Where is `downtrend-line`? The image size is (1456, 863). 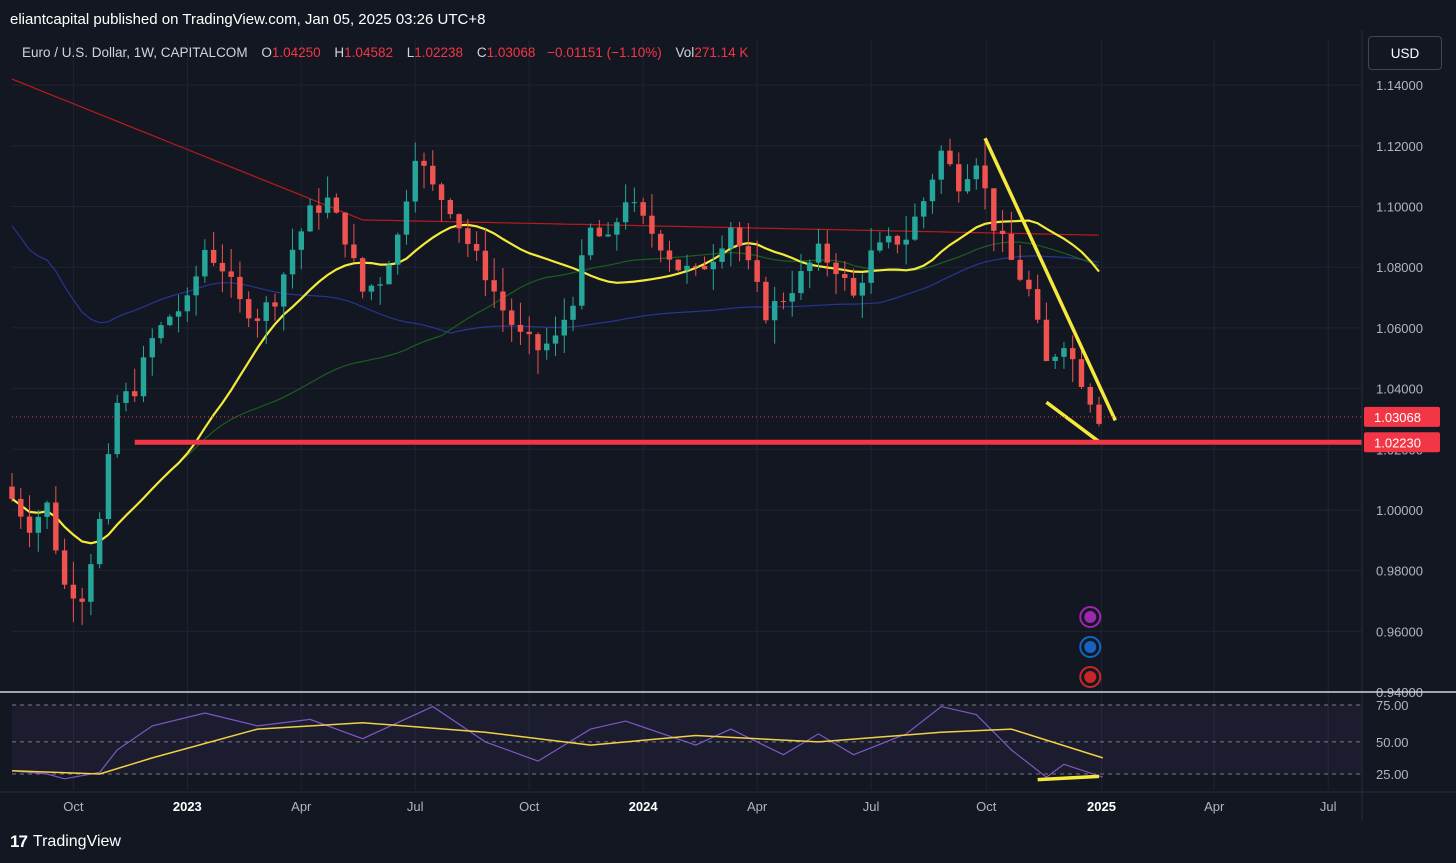
downtrend-line is located at coordinates (1050, 279).